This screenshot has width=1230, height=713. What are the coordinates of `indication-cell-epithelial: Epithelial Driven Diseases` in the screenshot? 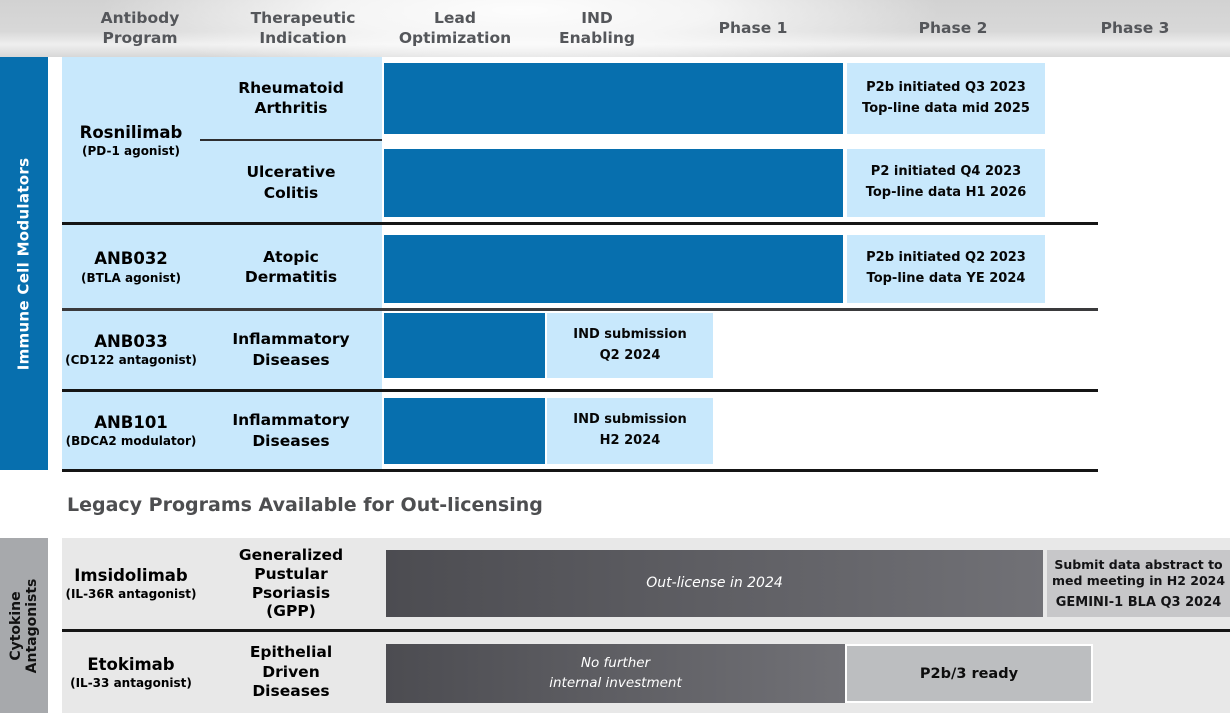 It's located at (291, 672).